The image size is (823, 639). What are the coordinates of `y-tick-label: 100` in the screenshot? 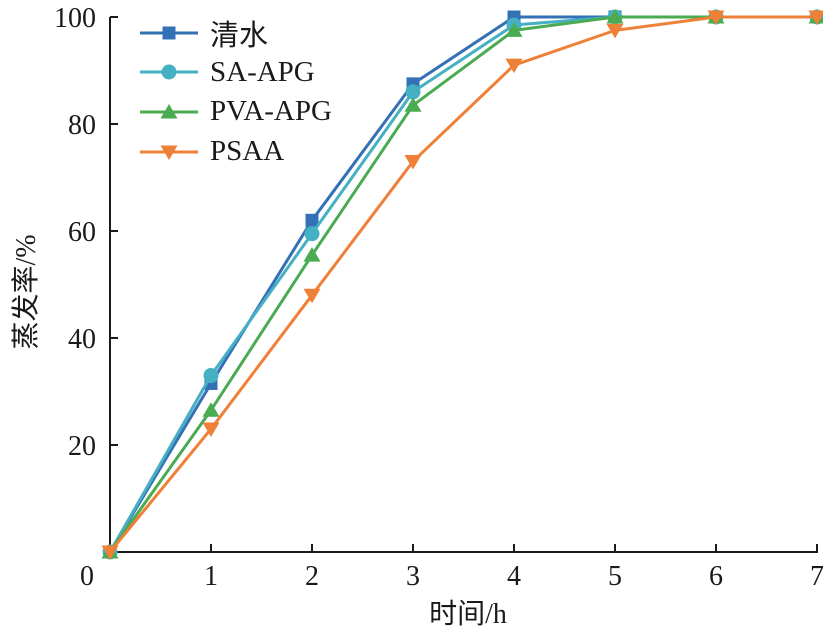 It's located at (75, 18).